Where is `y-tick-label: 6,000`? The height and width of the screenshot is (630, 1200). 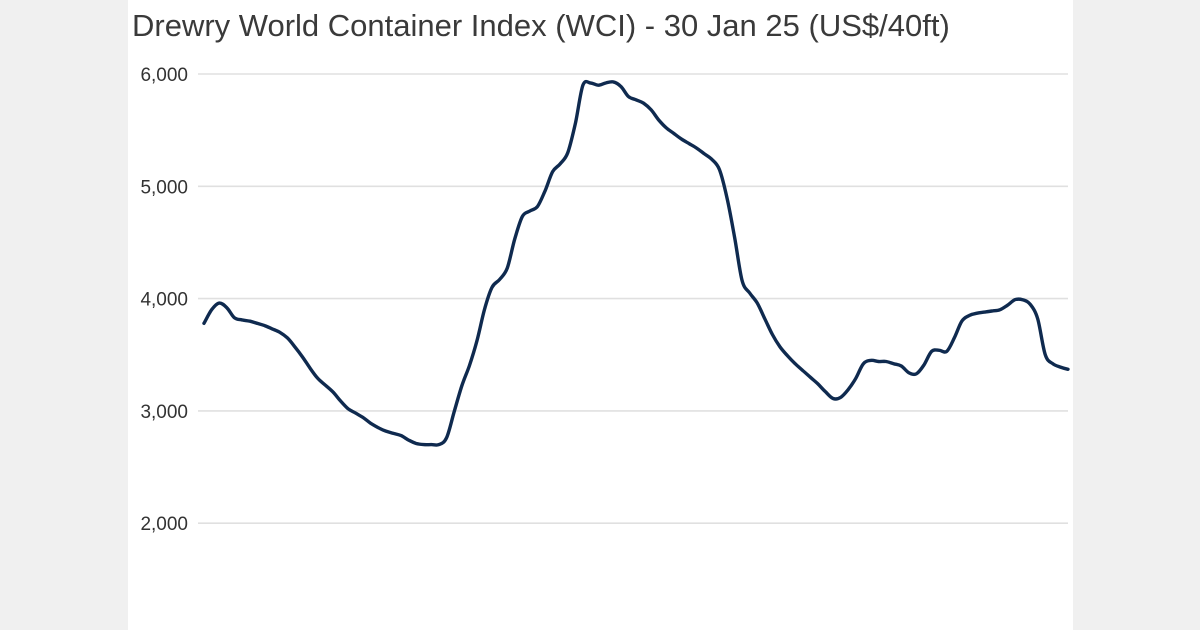 y-tick-label: 6,000 is located at coordinates (164, 75).